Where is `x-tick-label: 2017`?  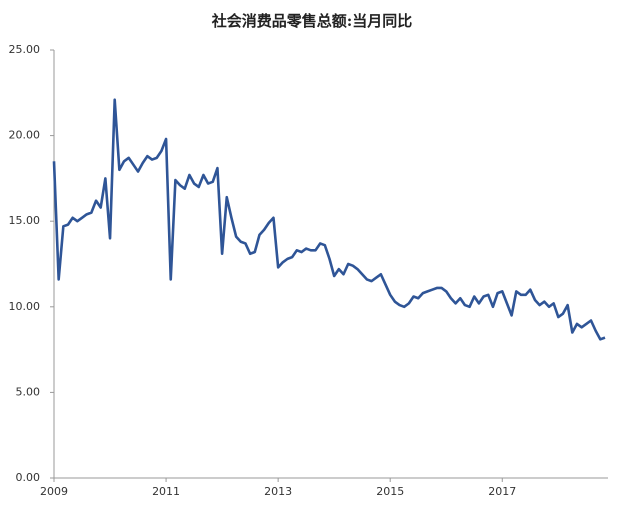 x-tick-label: 2017 is located at coordinates (502, 491).